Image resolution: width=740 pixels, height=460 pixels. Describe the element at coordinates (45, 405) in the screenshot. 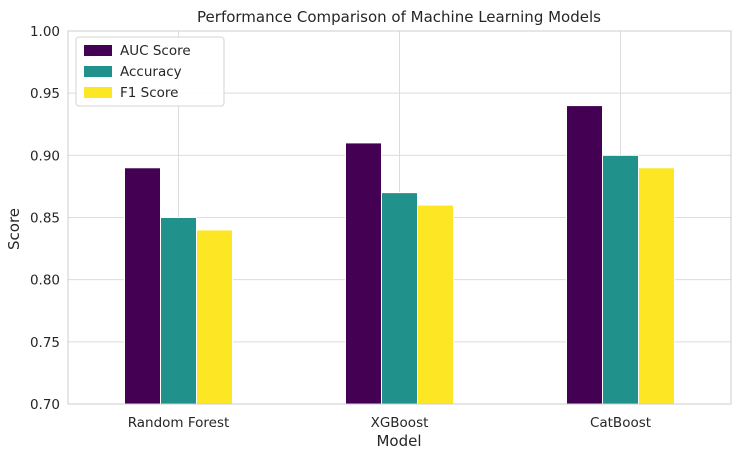

I see `y-tick-label: 0.70` at that location.